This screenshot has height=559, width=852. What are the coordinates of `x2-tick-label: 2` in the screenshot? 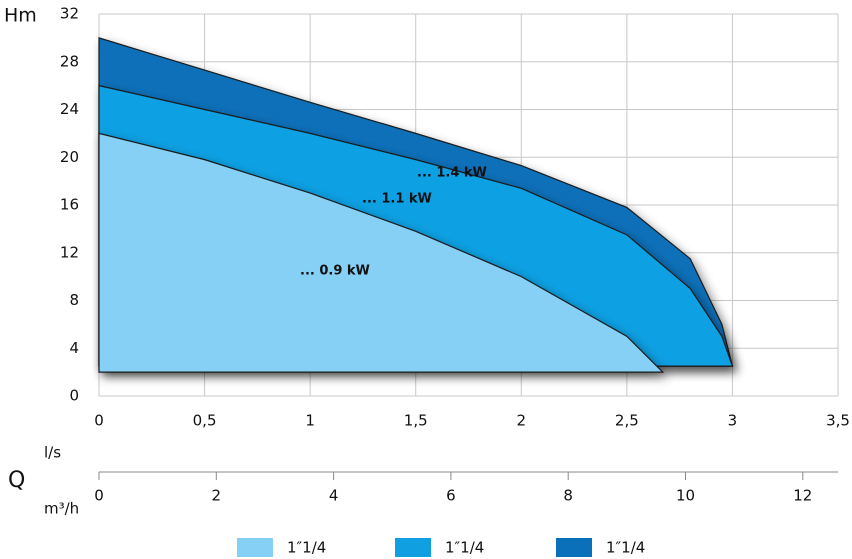 It's located at (217, 496).